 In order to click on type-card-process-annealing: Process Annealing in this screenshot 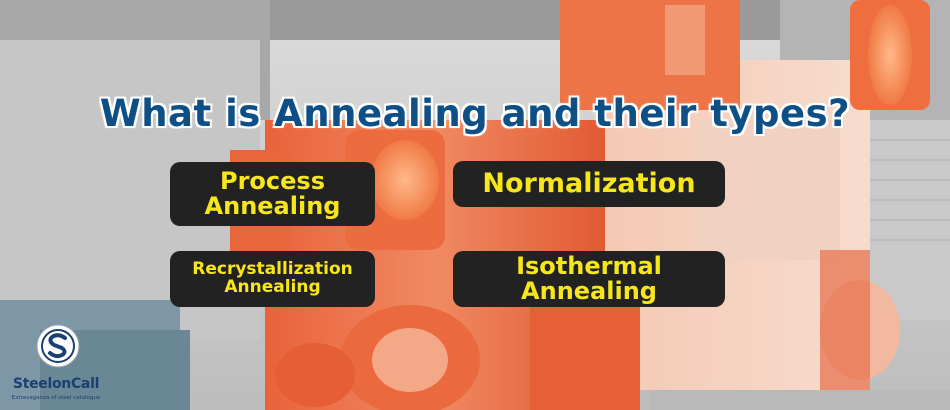, I will do `click(272, 194)`.